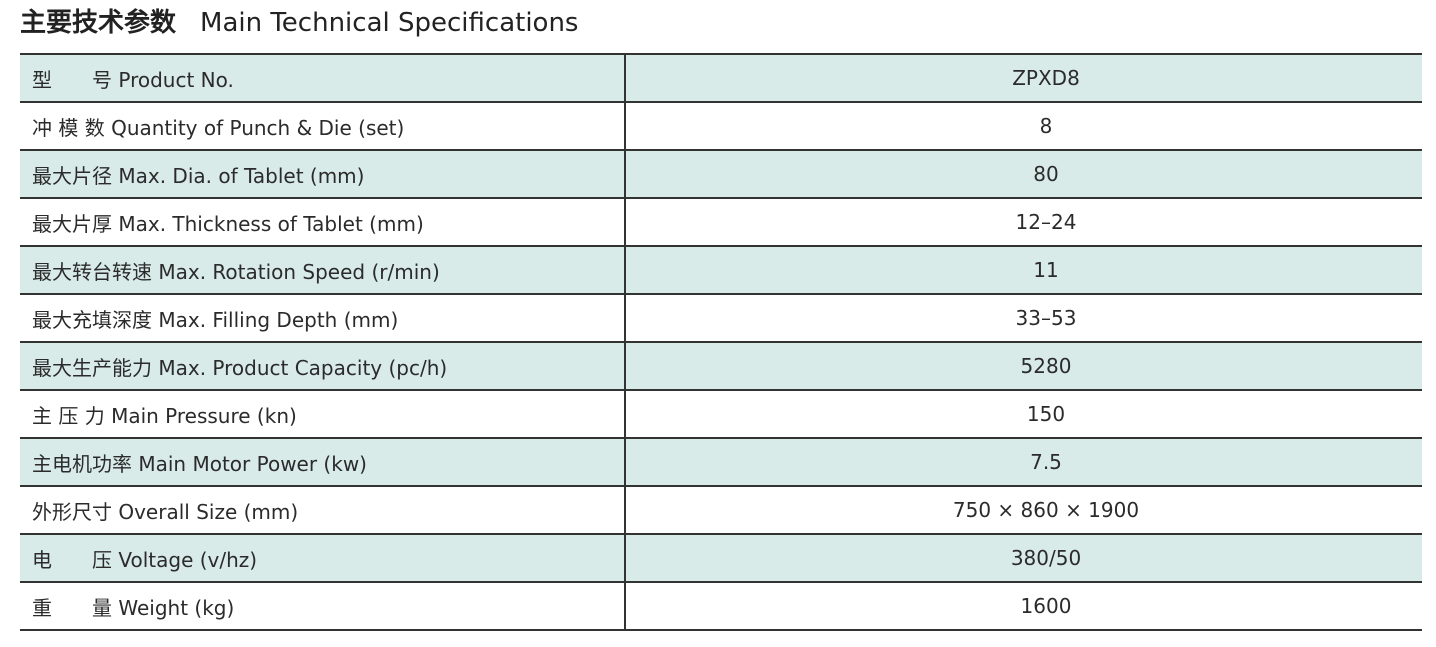 This screenshot has height=647, width=1436. What do you see at coordinates (1023, 462) in the screenshot?
I see `spec-value: 7.5` at bounding box center [1023, 462].